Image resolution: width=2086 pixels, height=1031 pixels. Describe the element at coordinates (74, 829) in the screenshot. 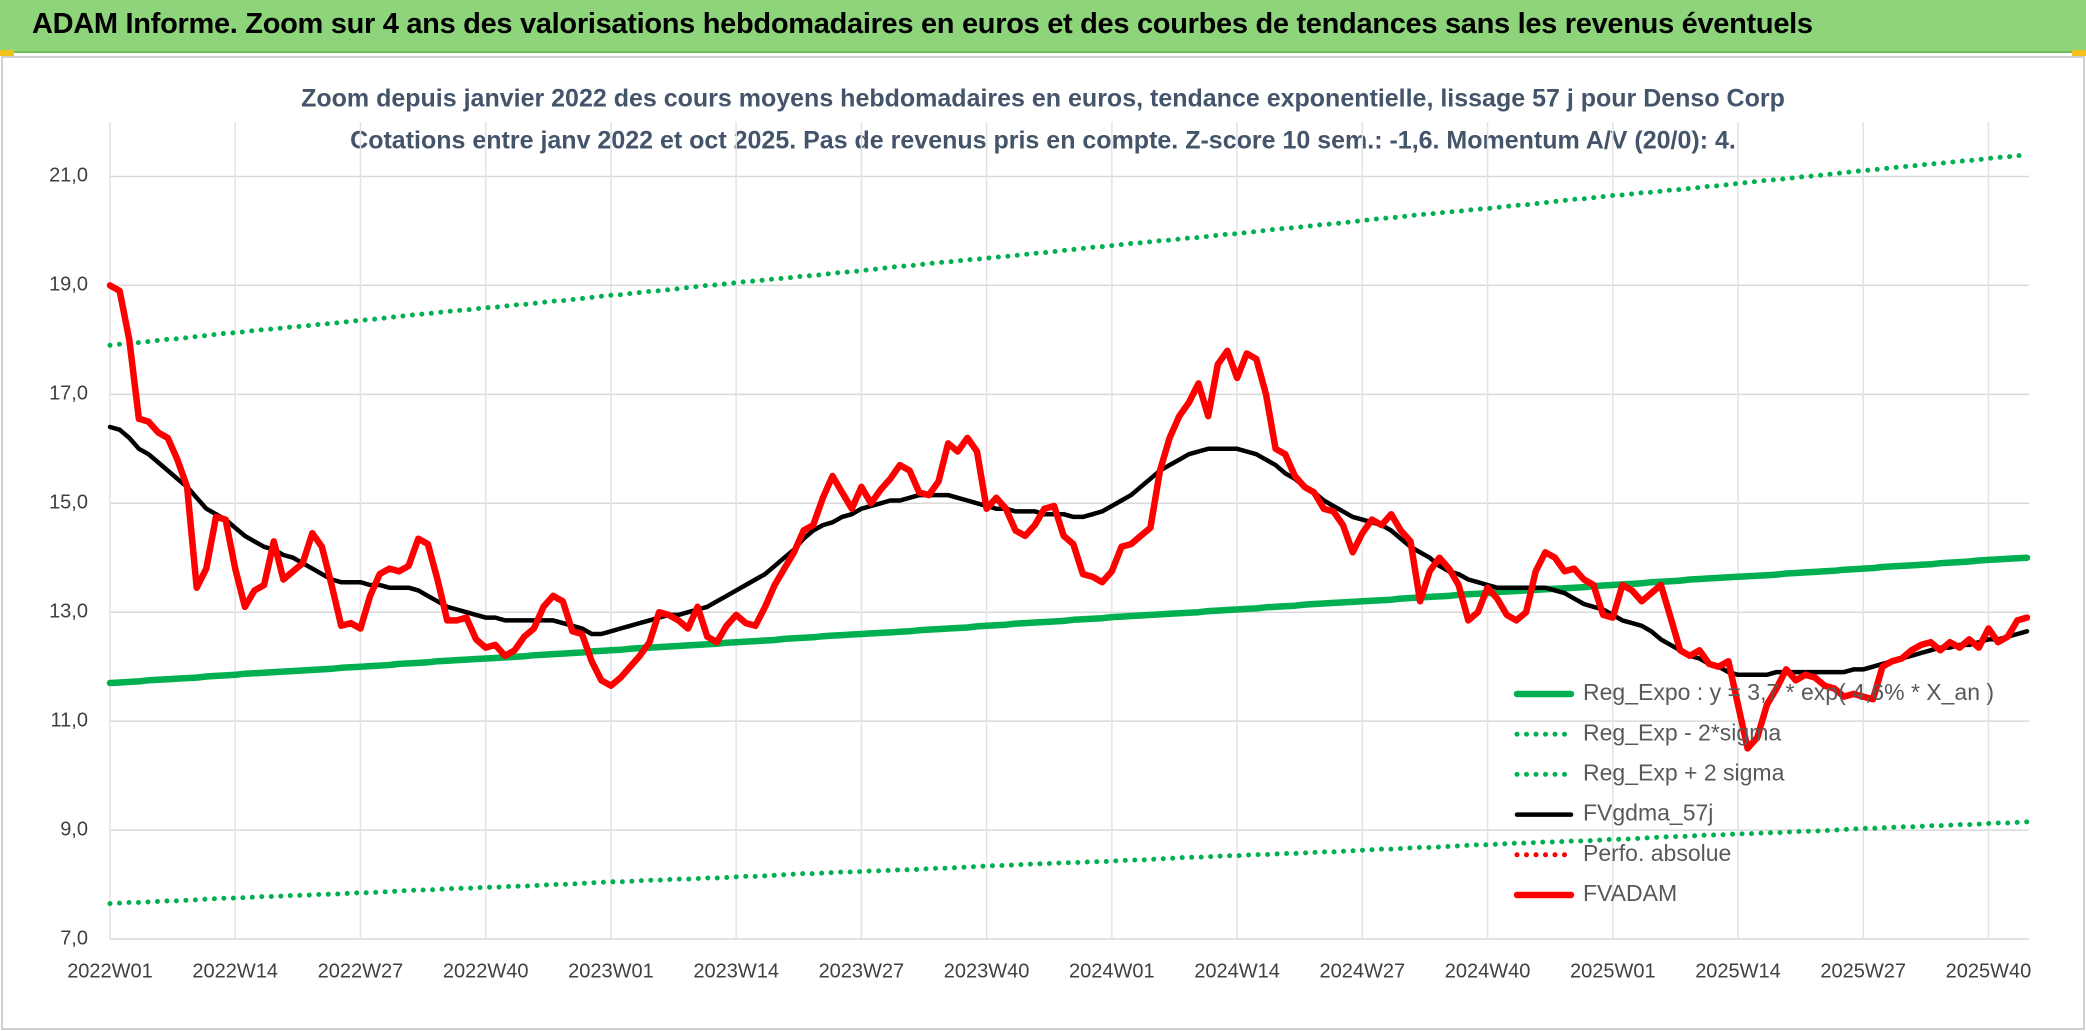

I see `y-tick-label: 9,0` at that location.